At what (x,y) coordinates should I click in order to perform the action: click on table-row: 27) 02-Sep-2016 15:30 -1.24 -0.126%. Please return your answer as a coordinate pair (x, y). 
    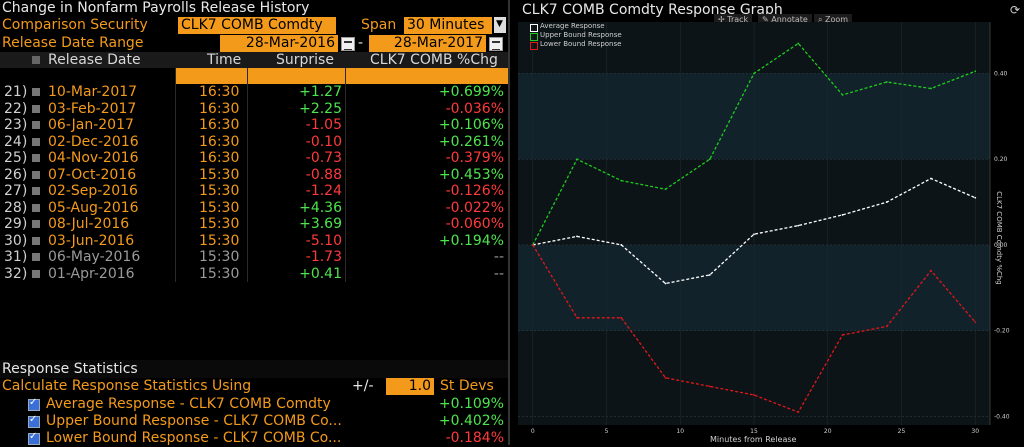
    Looking at the image, I should click on (254, 191).